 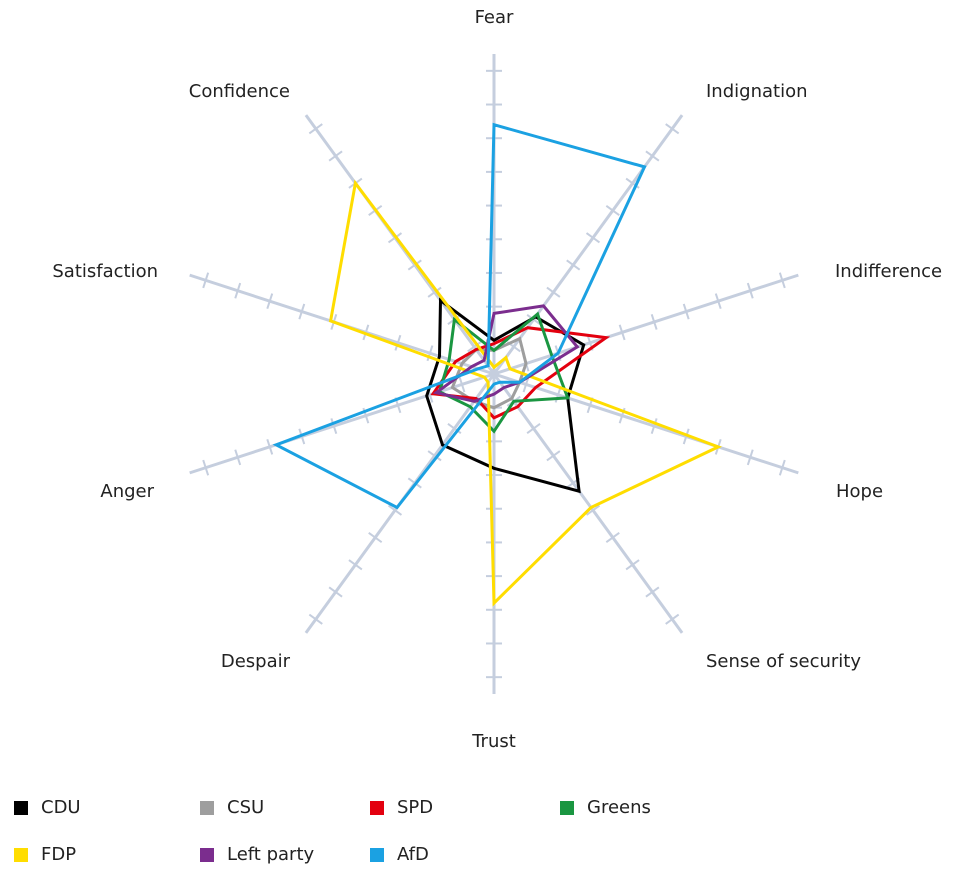 I want to click on legend-label: Left party, so click(x=271, y=854).